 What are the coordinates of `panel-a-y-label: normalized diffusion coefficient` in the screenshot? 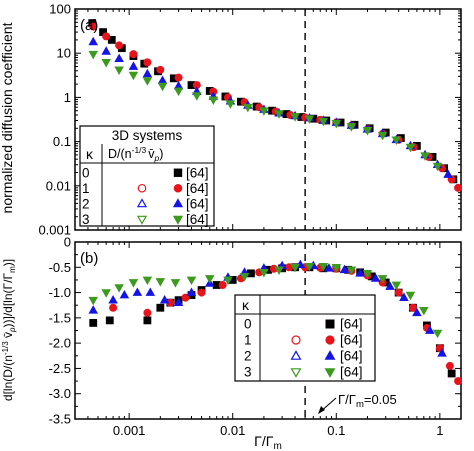 It's located at (7, 117).